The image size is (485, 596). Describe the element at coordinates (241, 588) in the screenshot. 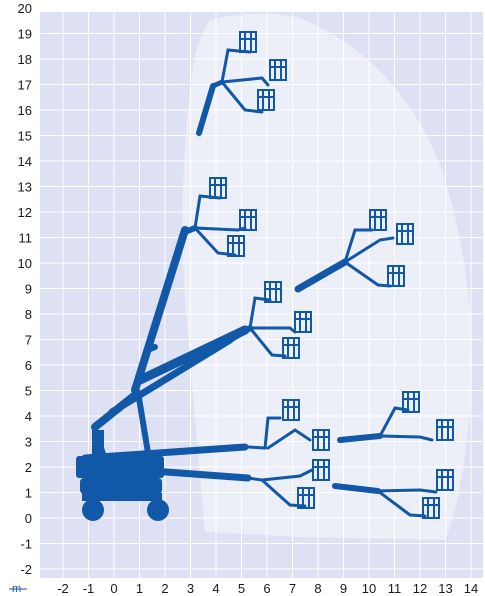

I see `x-tick-label: 5` at that location.